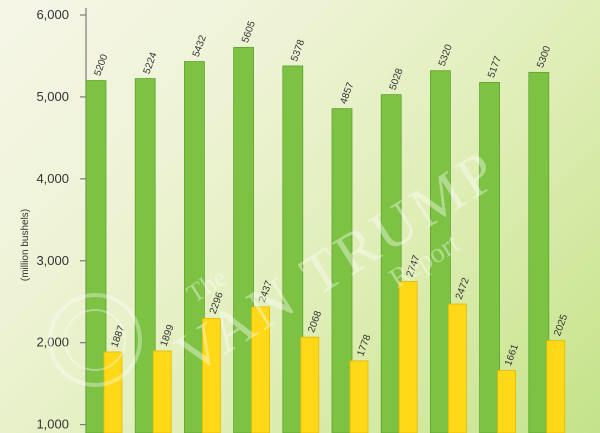  Describe the element at coordinates (266, 291) in the screenshot. I see `yellow-bar-label: 2437` at that location.